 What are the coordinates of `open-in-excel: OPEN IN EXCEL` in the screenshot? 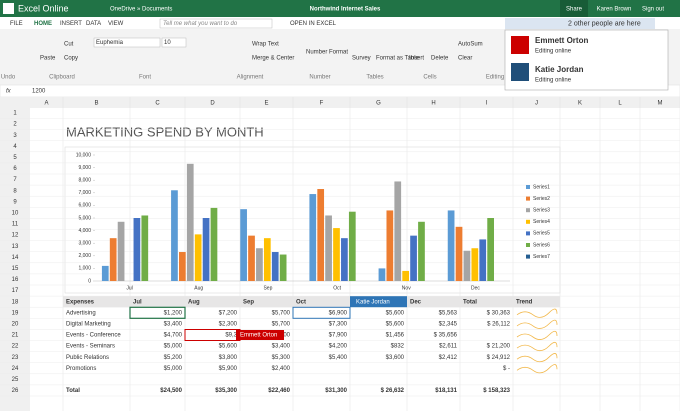 It's located at (313, 24).